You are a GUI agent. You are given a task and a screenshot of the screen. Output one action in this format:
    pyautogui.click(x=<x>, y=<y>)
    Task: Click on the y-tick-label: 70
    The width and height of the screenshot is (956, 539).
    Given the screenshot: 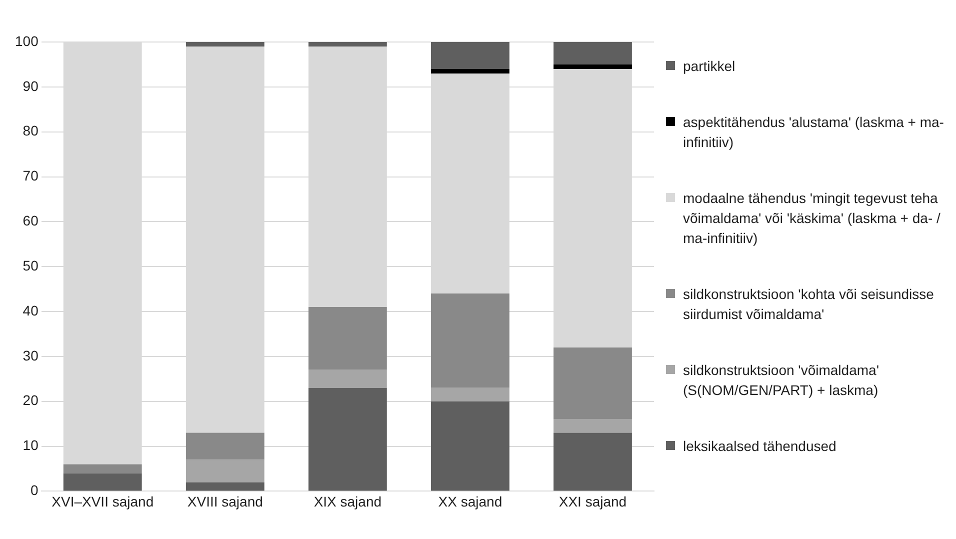 What is the action you would take?
    pyautogui.click(x=30, y=176)
    